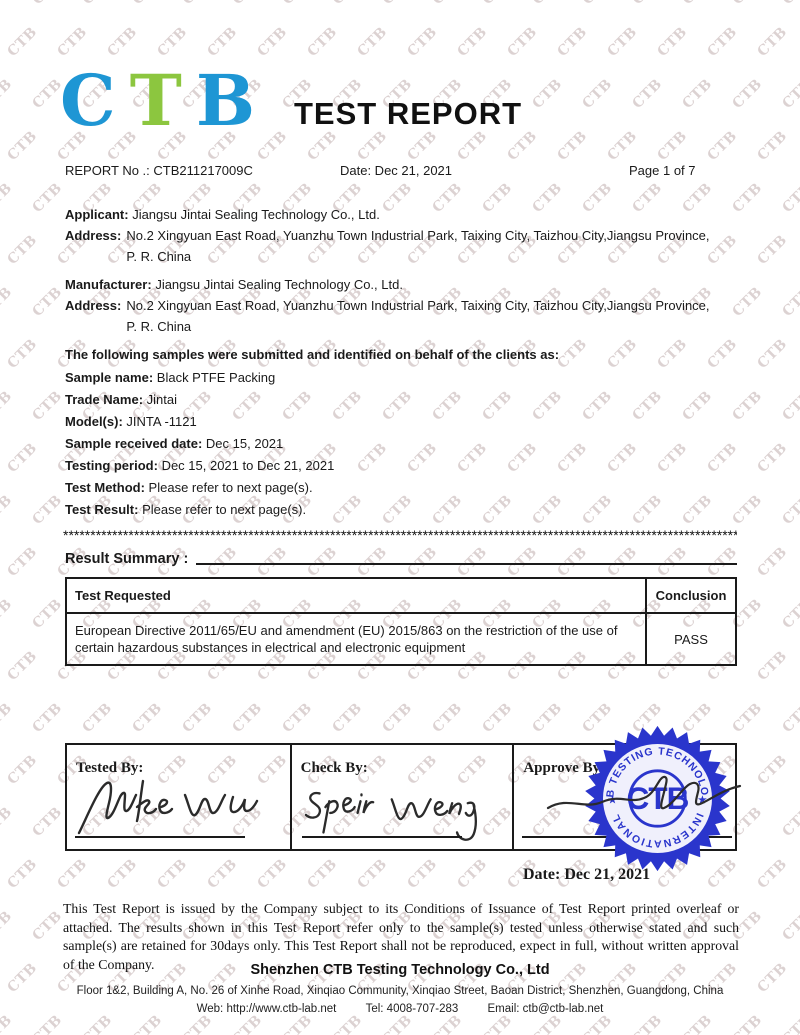 This screenshot has height=1035, width=800. I want to click on stamp-star-left: ★, so click(612, 800).